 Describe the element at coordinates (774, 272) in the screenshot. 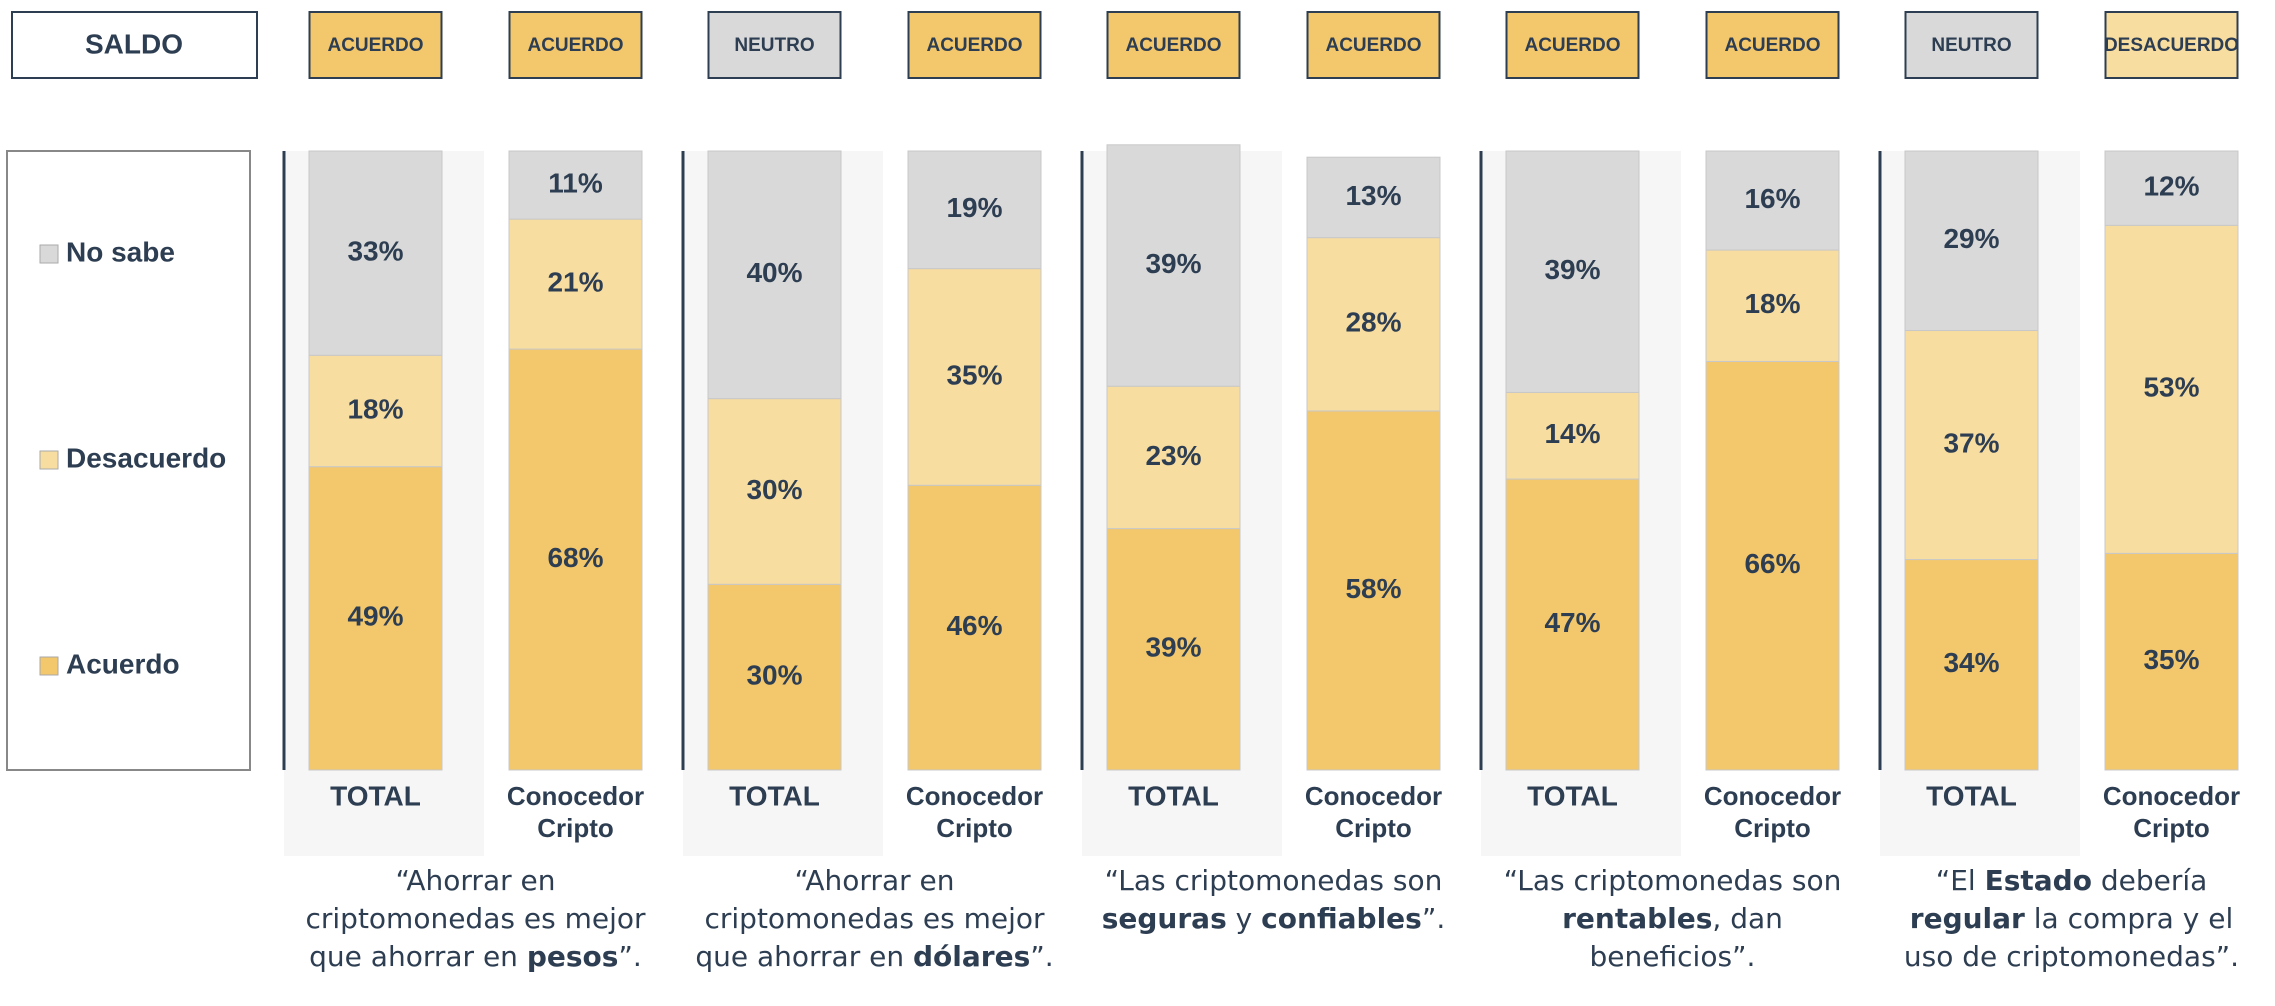

I see `value-label: 40%` at that location.